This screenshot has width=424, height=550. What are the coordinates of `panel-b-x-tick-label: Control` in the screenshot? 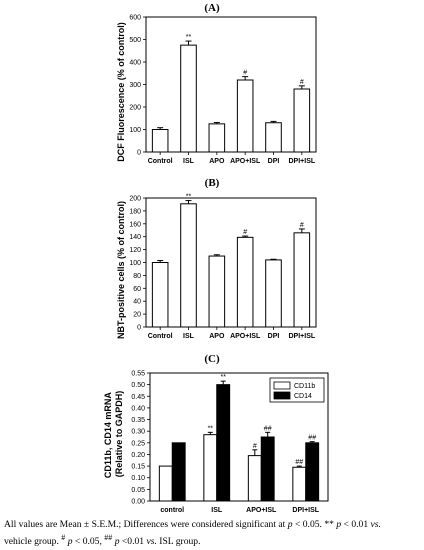 It's located at (160, 336).